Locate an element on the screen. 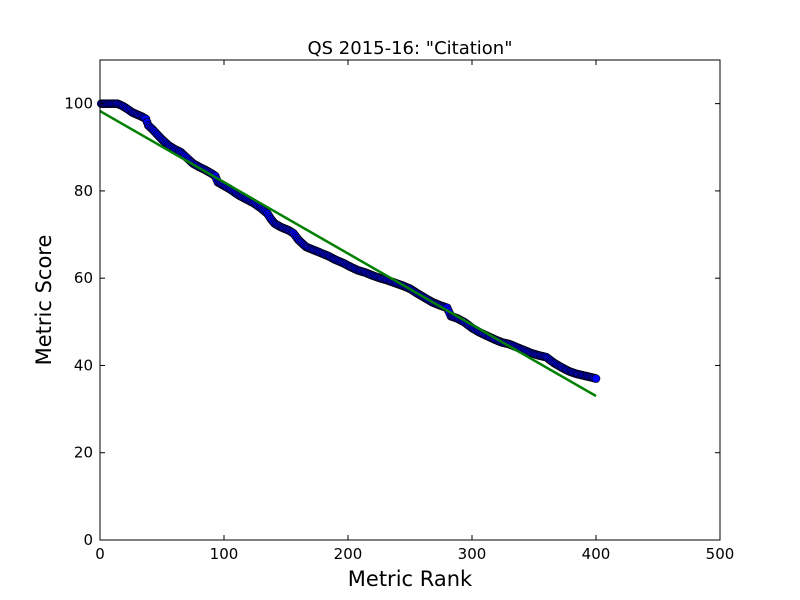  y-tick-label: 100 is located at coordinates (78, 104).